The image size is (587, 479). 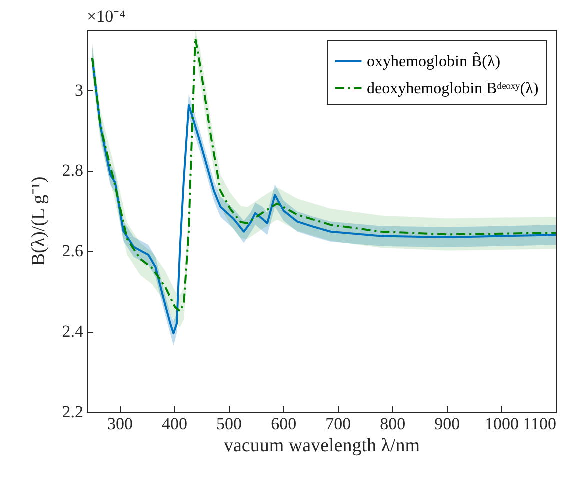 What do you see at coordinates (73, 170) in the screenshot?
I see `y-tick-label: 2.8` at bounding box center [73, 170].